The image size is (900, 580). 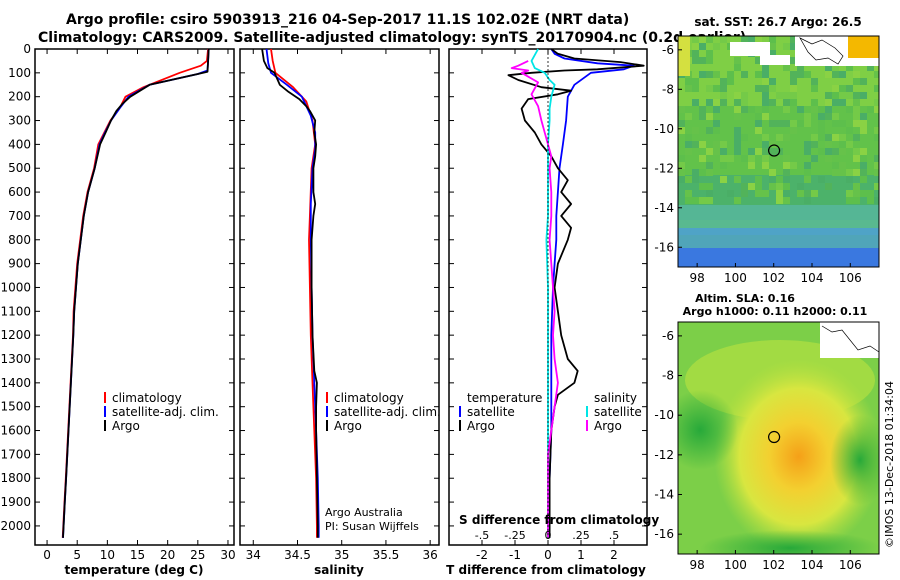 What do you see at coordinates (19, 97) in the screenshot?
I see `y-tick-label: 200` at bounding box center [19, 97].